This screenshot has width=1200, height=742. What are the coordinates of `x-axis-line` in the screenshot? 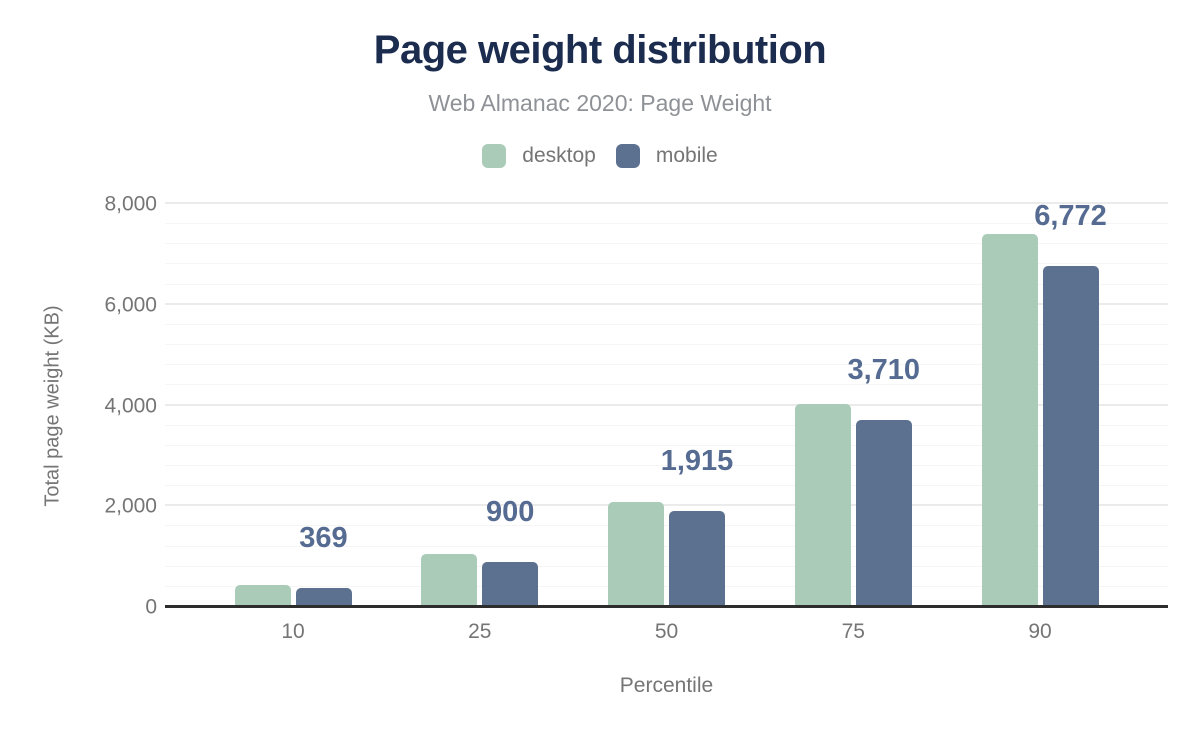 It's located at (666, 606).